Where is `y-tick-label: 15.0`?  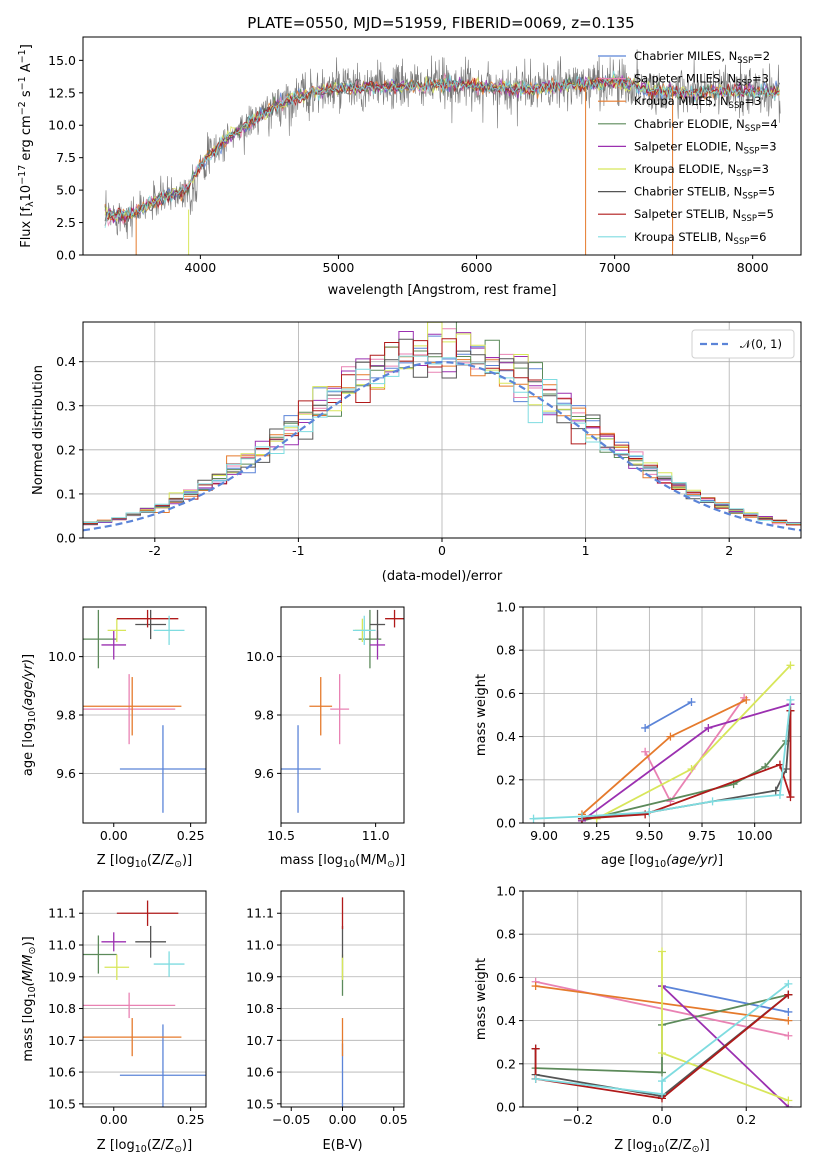
y-tick-label: 15.0 is located at coordinates (62, 60).